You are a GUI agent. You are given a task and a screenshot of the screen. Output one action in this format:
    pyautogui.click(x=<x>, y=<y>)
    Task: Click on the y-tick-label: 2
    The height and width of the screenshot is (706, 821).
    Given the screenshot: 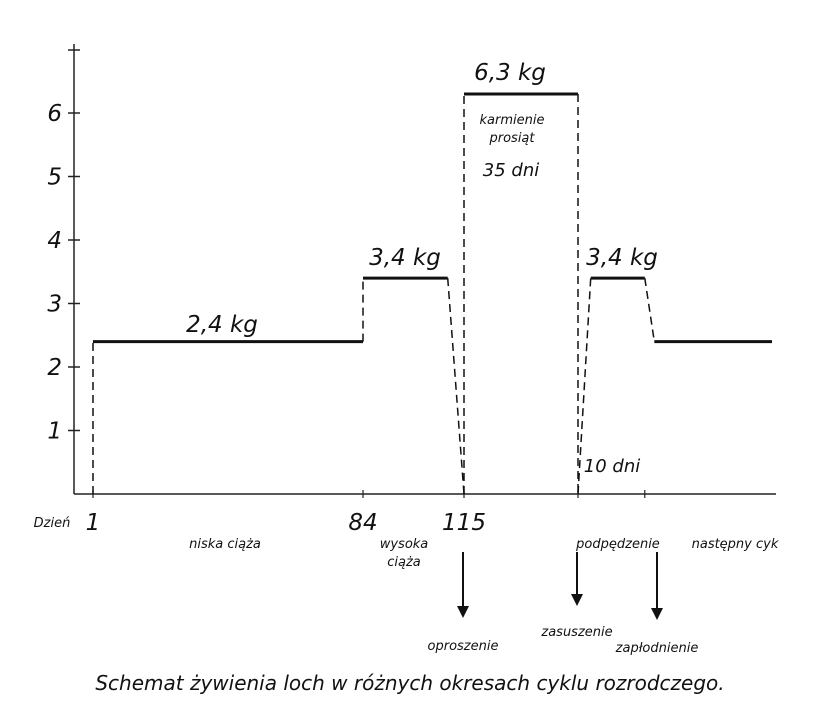 What is the action you would take?
    pyautogui.click(x=54, y=368)
    